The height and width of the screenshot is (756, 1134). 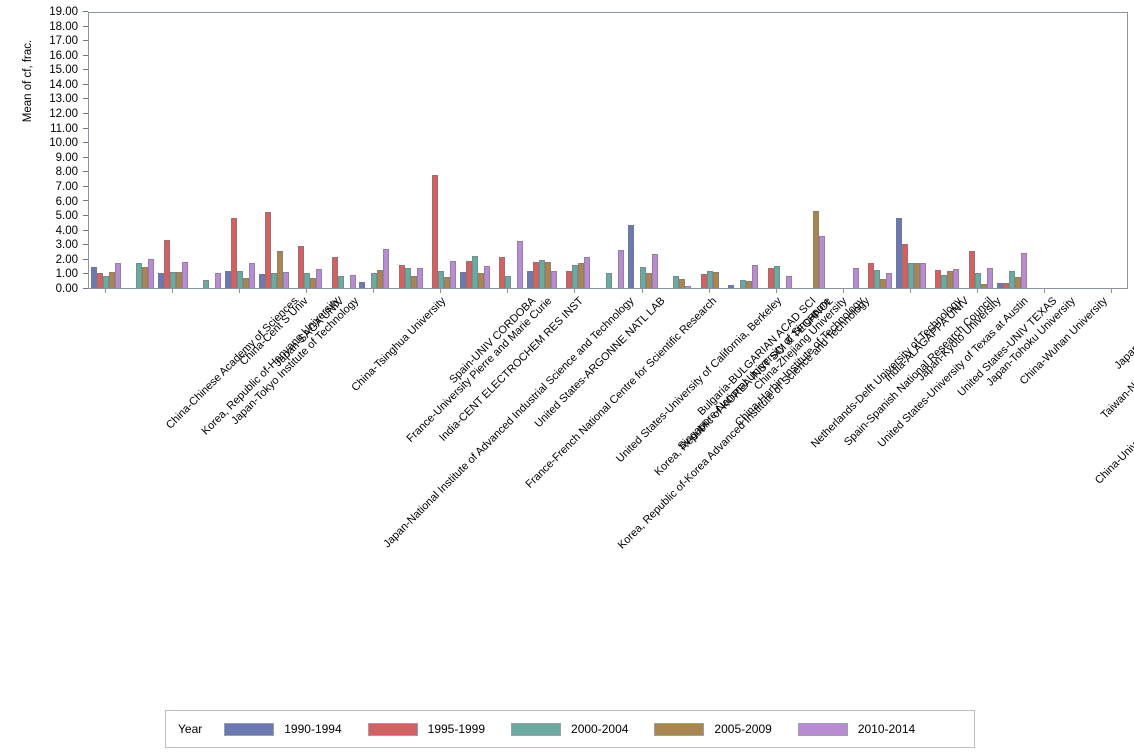 What do you see at coordinates (72, 158) in the screenshot?
I see `y-tick-label: 9.00` at bounding box center [72, 158].